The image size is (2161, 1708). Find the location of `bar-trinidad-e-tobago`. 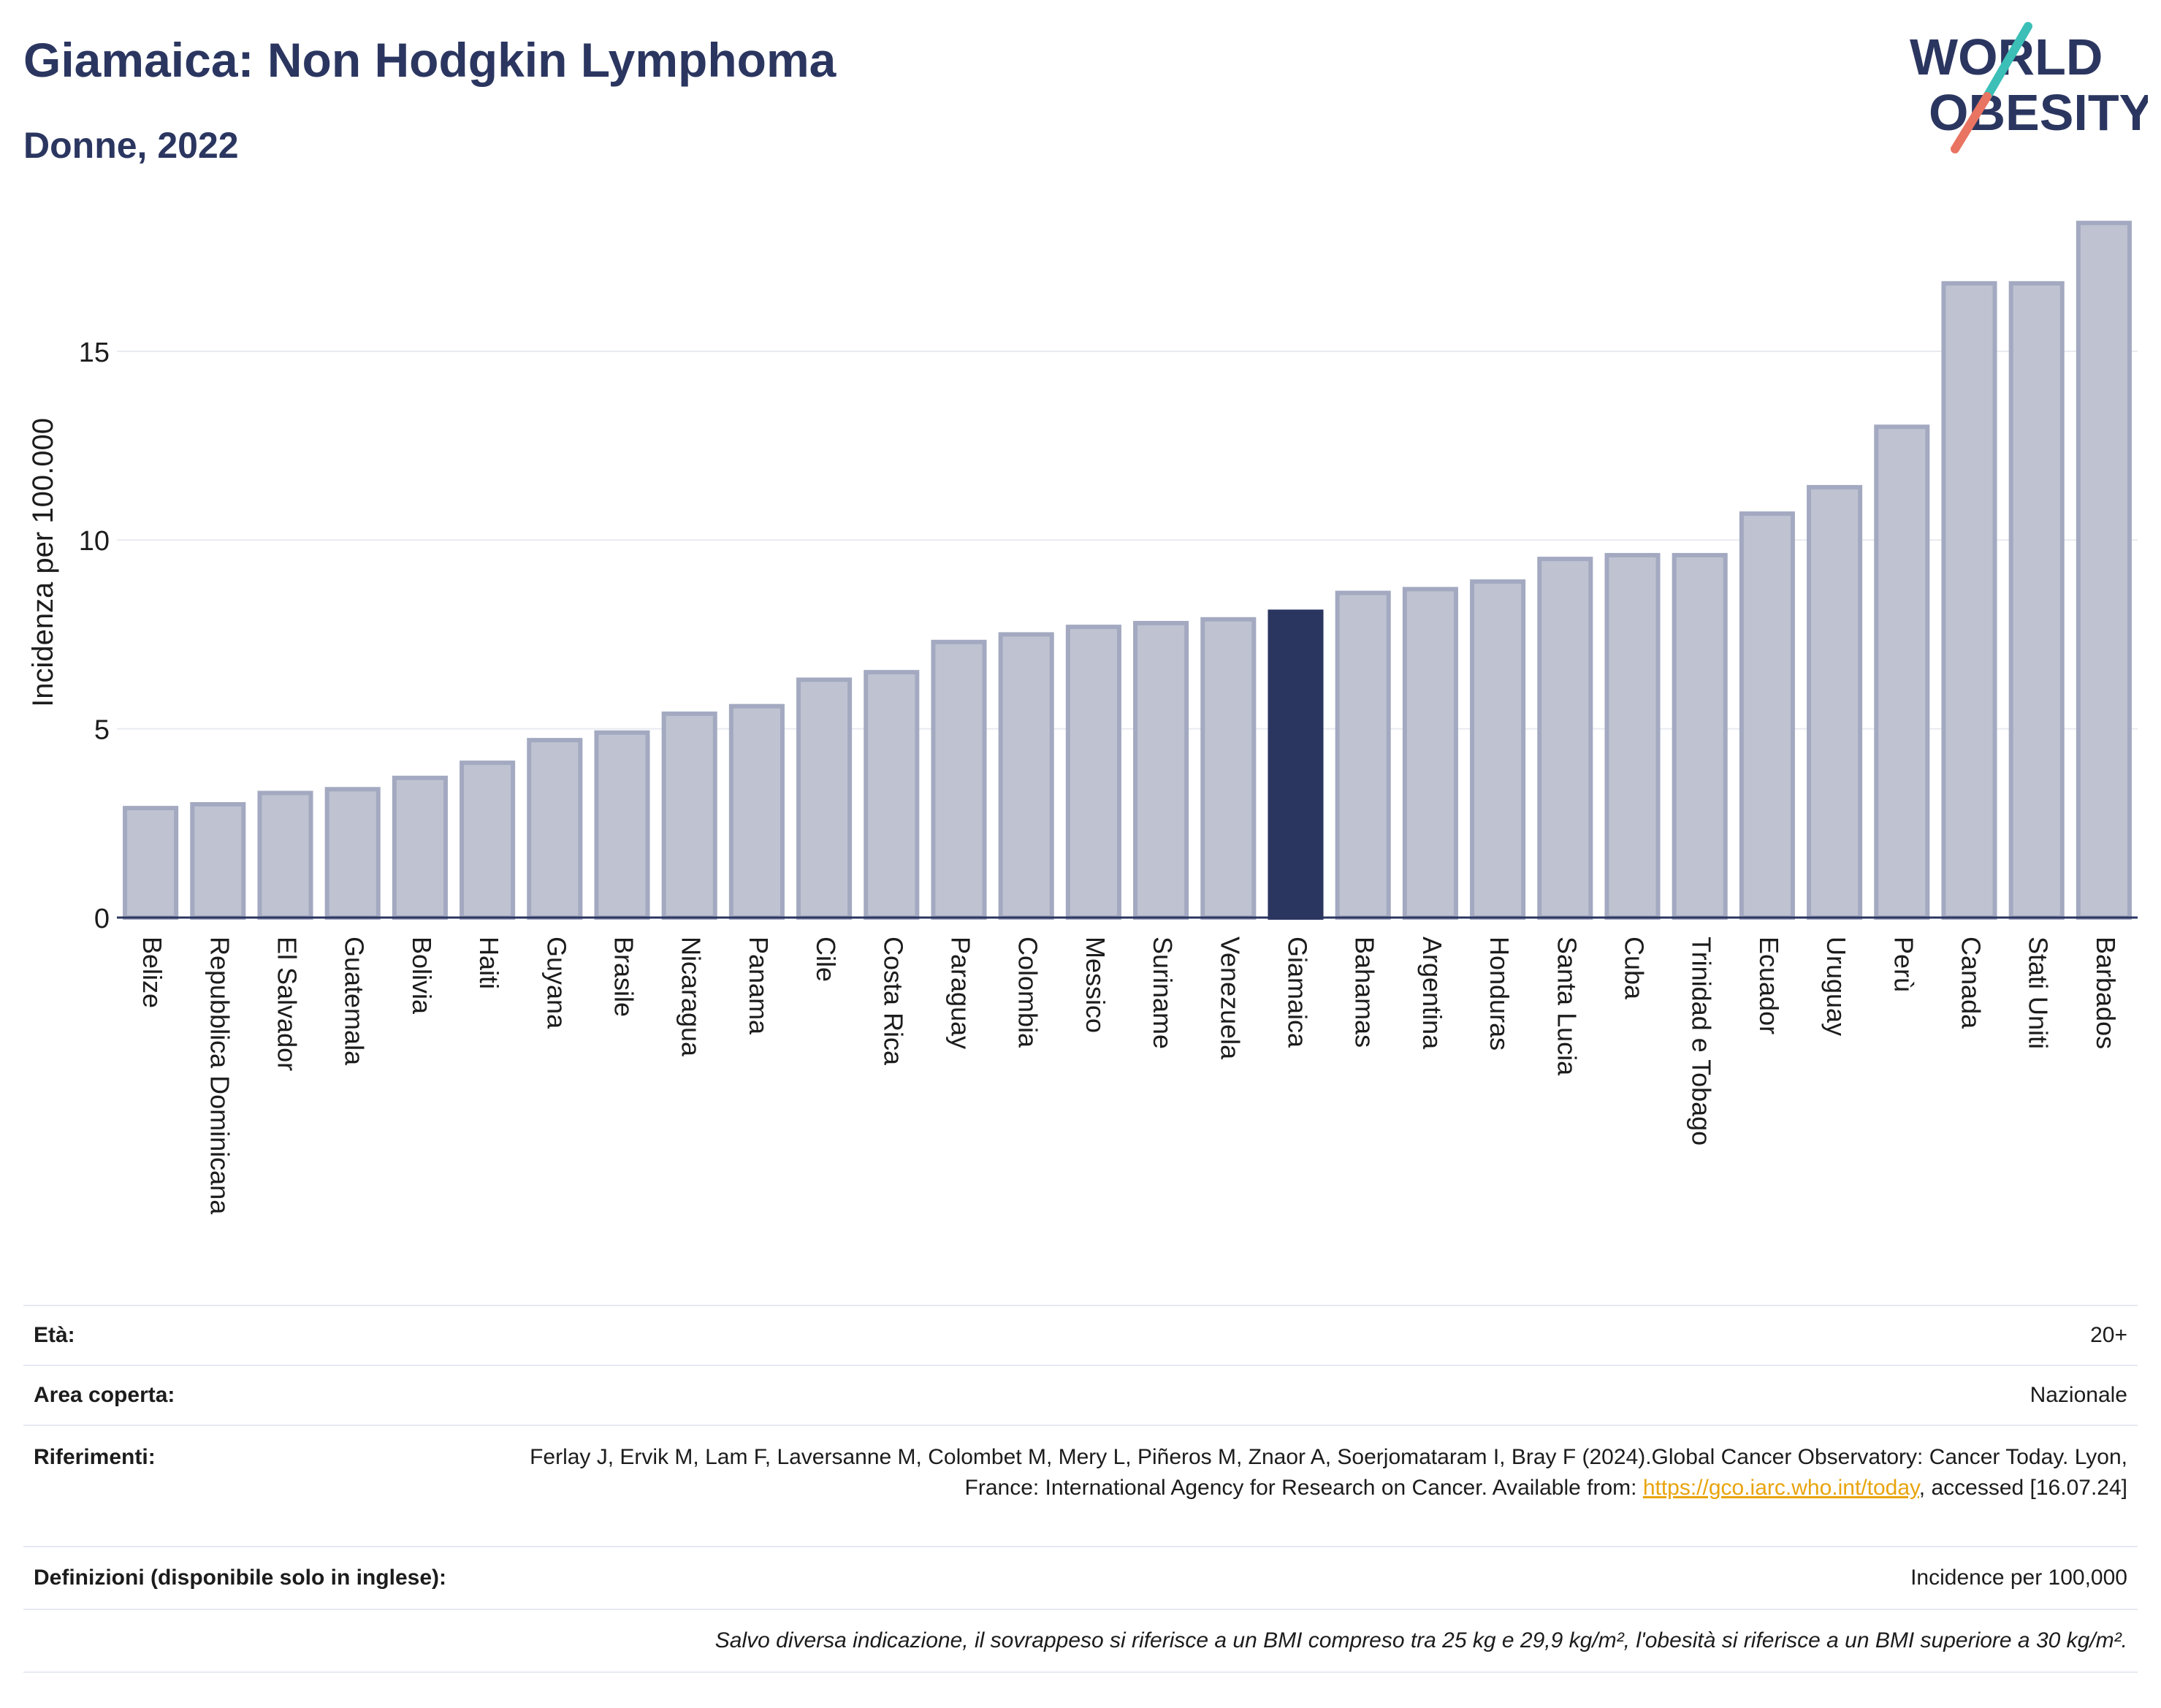

bar-trinidad-e-tobago is located at coordinates (1700, 736).